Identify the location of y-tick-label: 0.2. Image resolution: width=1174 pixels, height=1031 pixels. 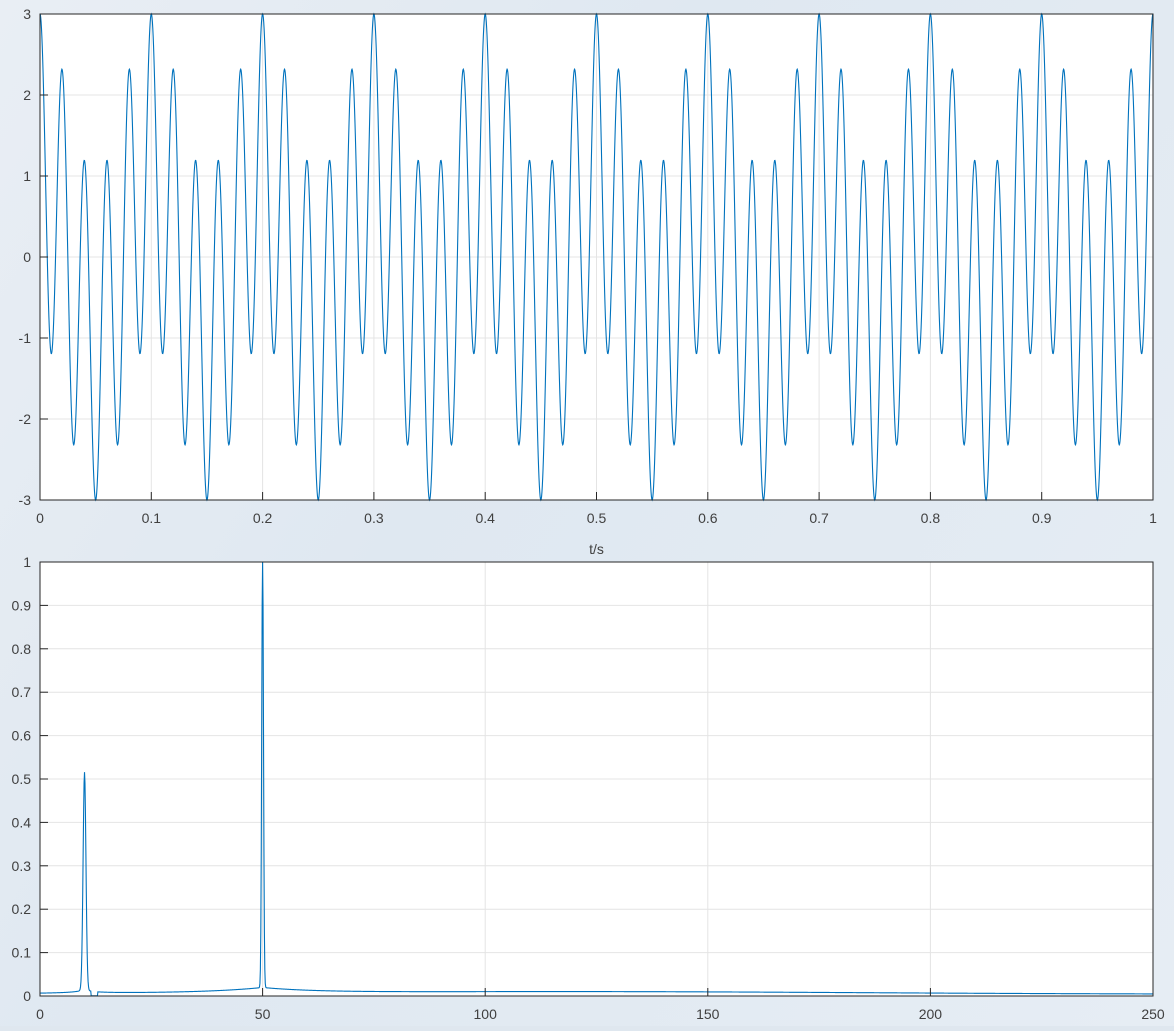
(22, 909).